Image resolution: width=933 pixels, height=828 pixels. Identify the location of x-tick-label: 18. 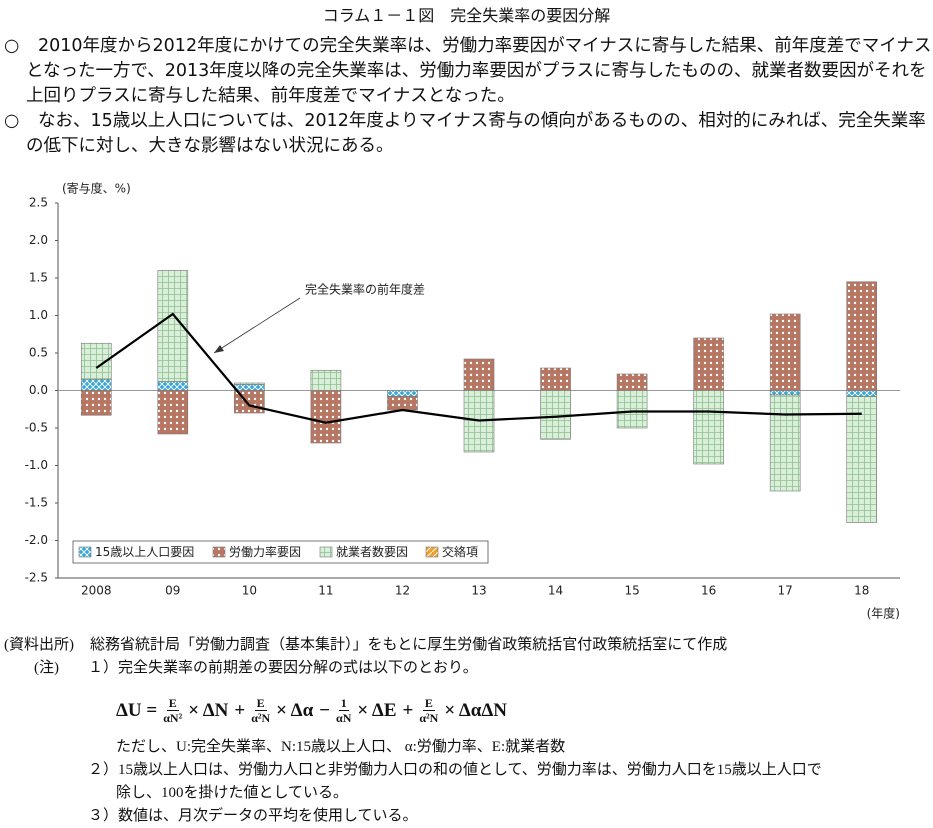
(861, 591).